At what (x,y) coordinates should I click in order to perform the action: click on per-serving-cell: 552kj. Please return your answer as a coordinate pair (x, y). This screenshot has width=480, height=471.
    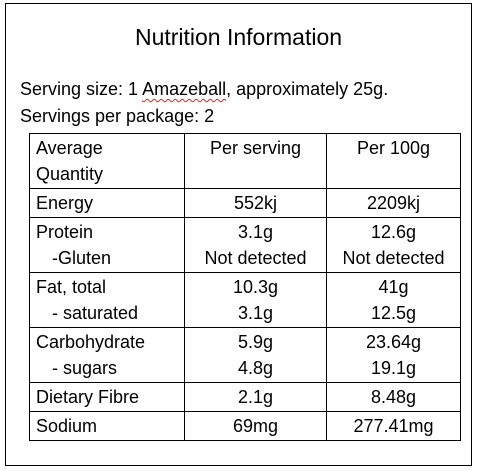
    Looking at the image, I should click on (255, 203).